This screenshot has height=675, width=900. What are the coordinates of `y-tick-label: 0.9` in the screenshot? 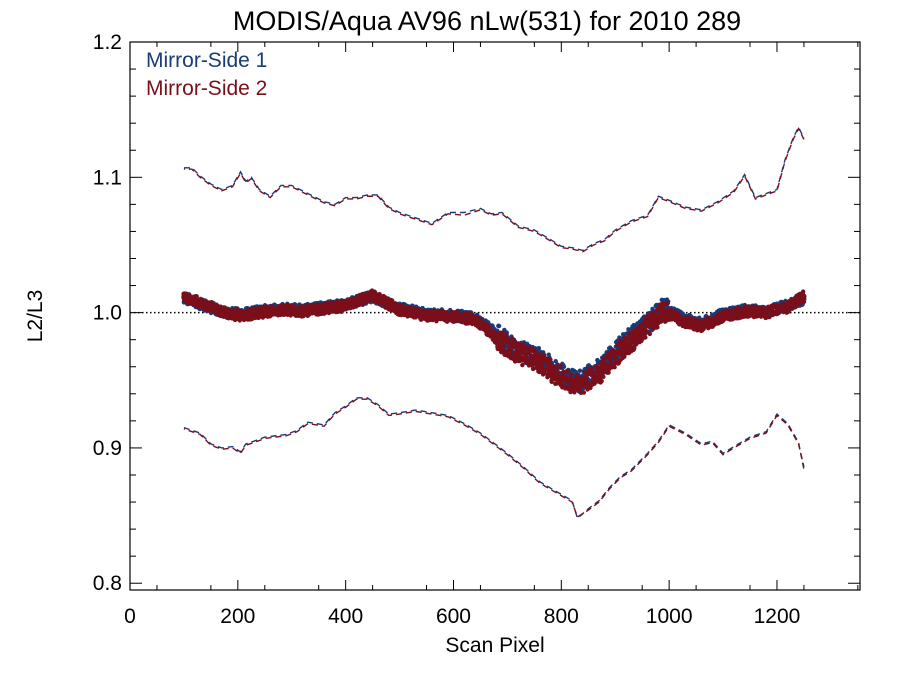 It's located at (107, 448).